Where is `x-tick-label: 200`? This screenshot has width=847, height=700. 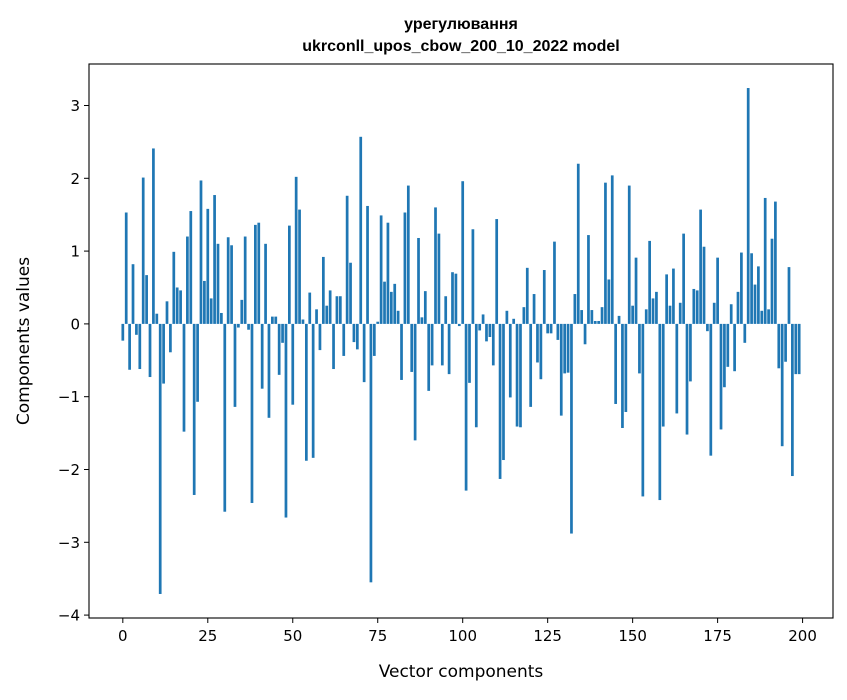
x-tick-label: 200 is located at coordinates (802, 636).